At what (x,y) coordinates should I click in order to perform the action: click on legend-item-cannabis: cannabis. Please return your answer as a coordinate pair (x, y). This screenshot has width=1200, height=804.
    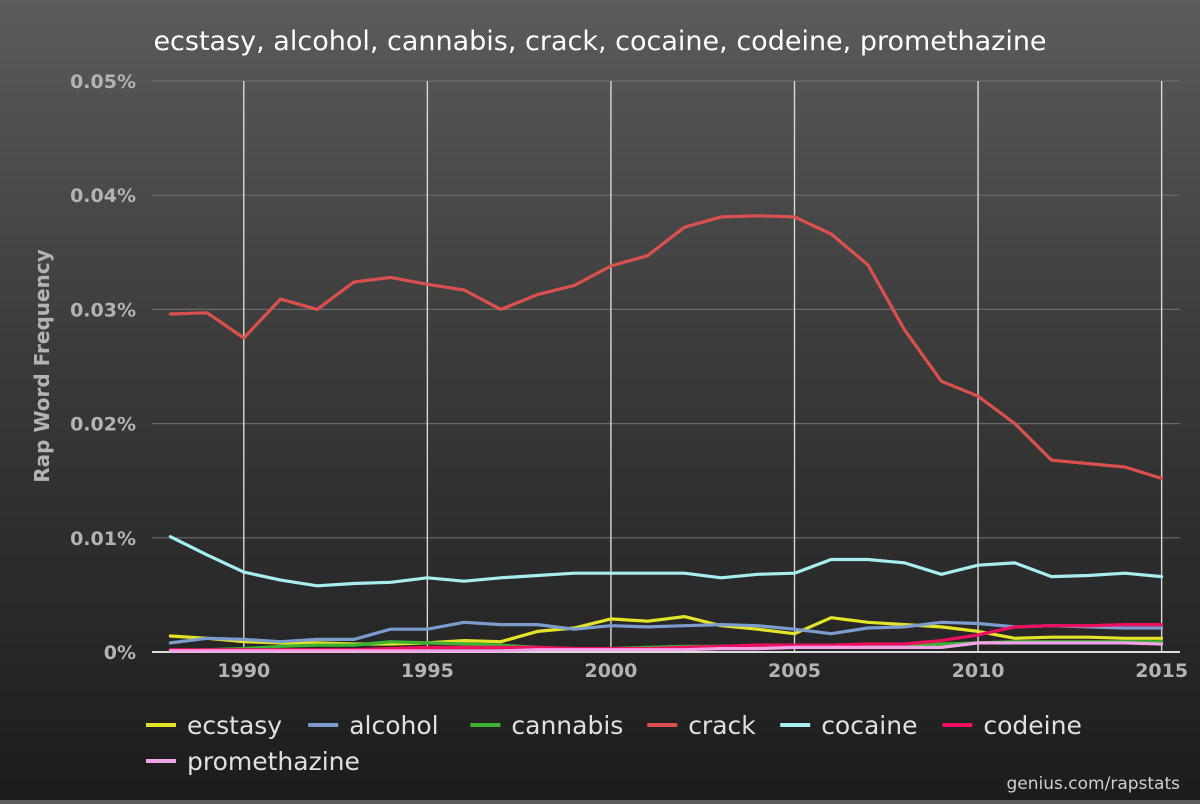
    Looking at the image, I should click on (546, 725).